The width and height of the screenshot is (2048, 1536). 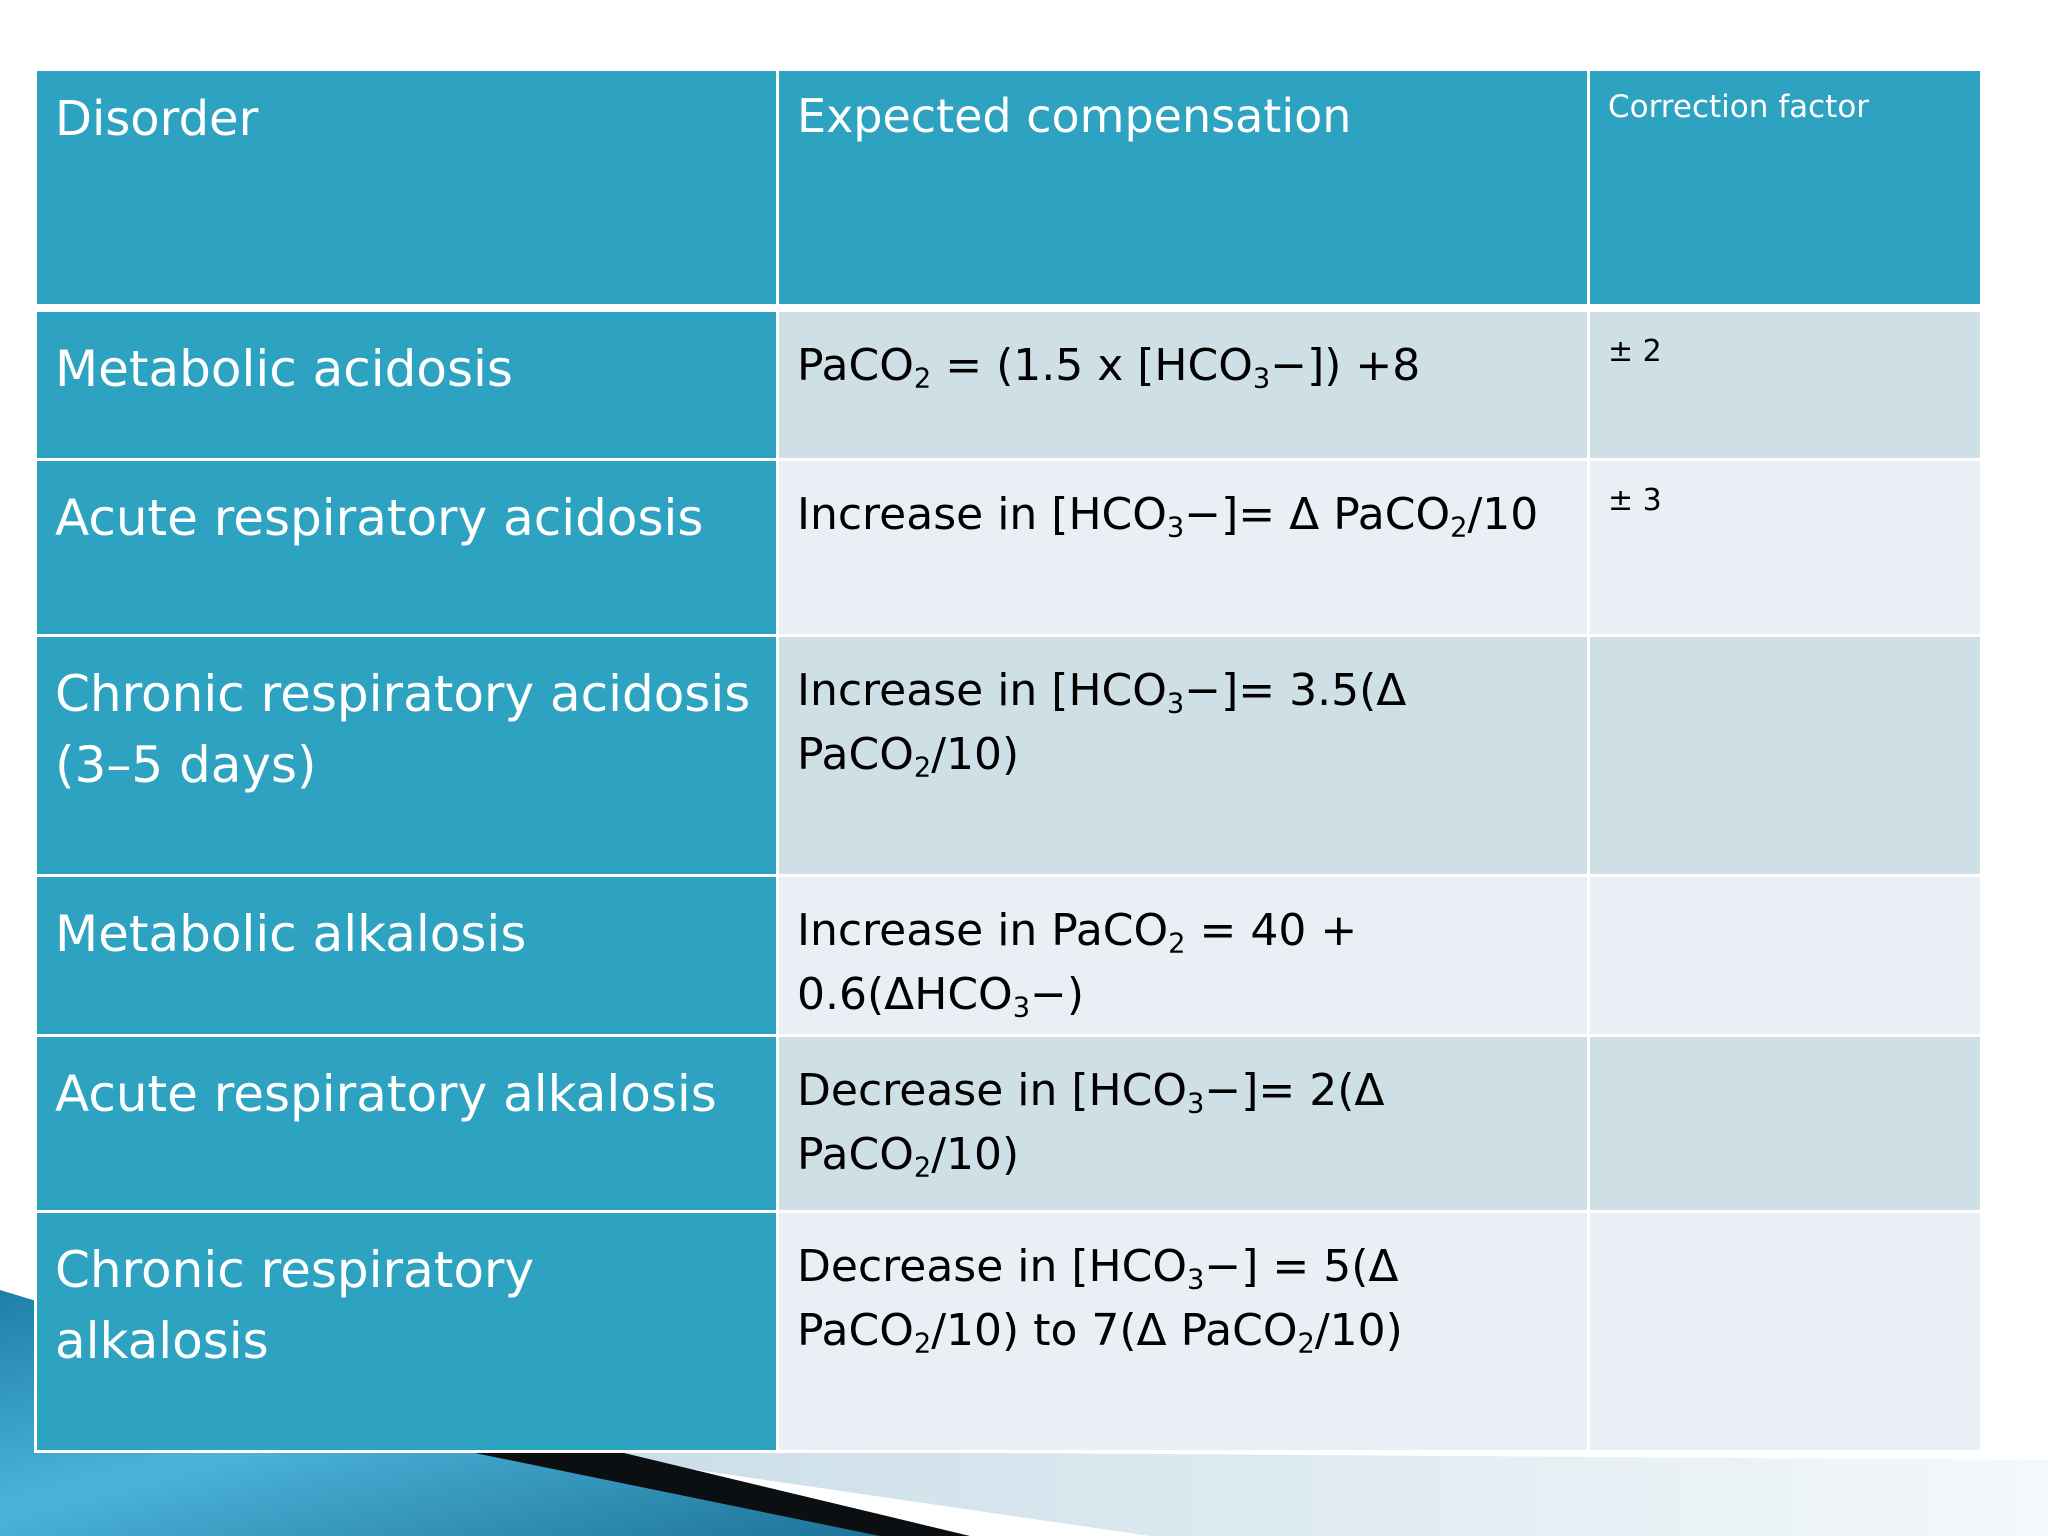 I want to click on formula-text: −]= Δ PaCO, so click(x=1317, y=514).